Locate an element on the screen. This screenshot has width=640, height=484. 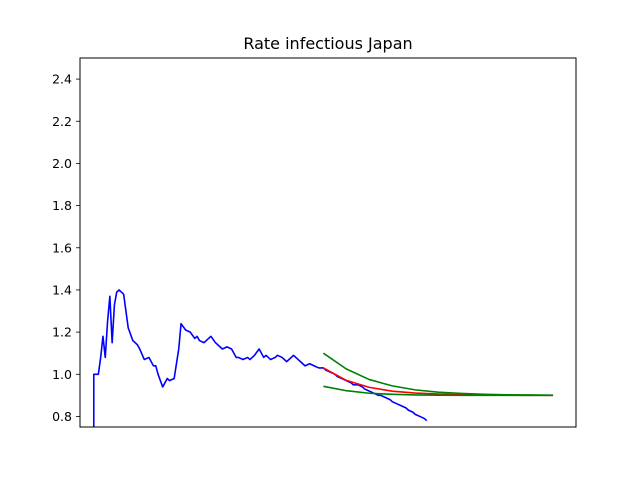
y-tick-label: 2.0 is located at coordinates (62, 163).